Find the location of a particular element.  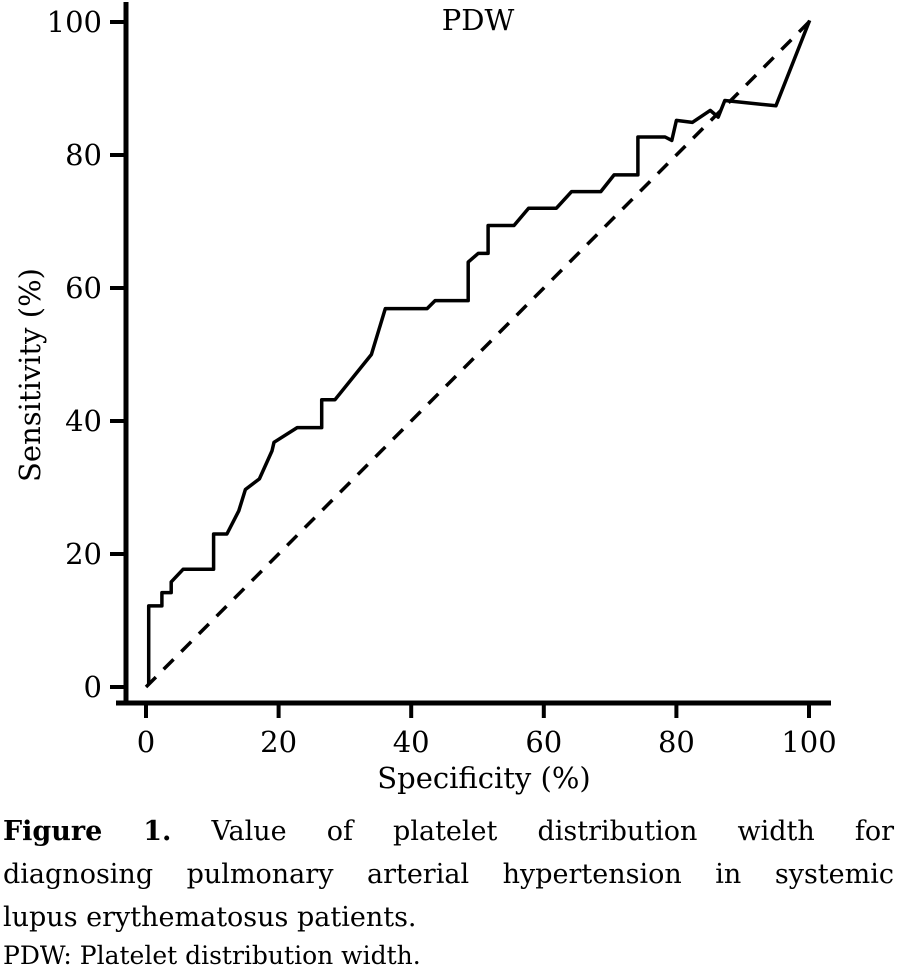

y-tick-label: 0 is located at coordinates (93, 687).